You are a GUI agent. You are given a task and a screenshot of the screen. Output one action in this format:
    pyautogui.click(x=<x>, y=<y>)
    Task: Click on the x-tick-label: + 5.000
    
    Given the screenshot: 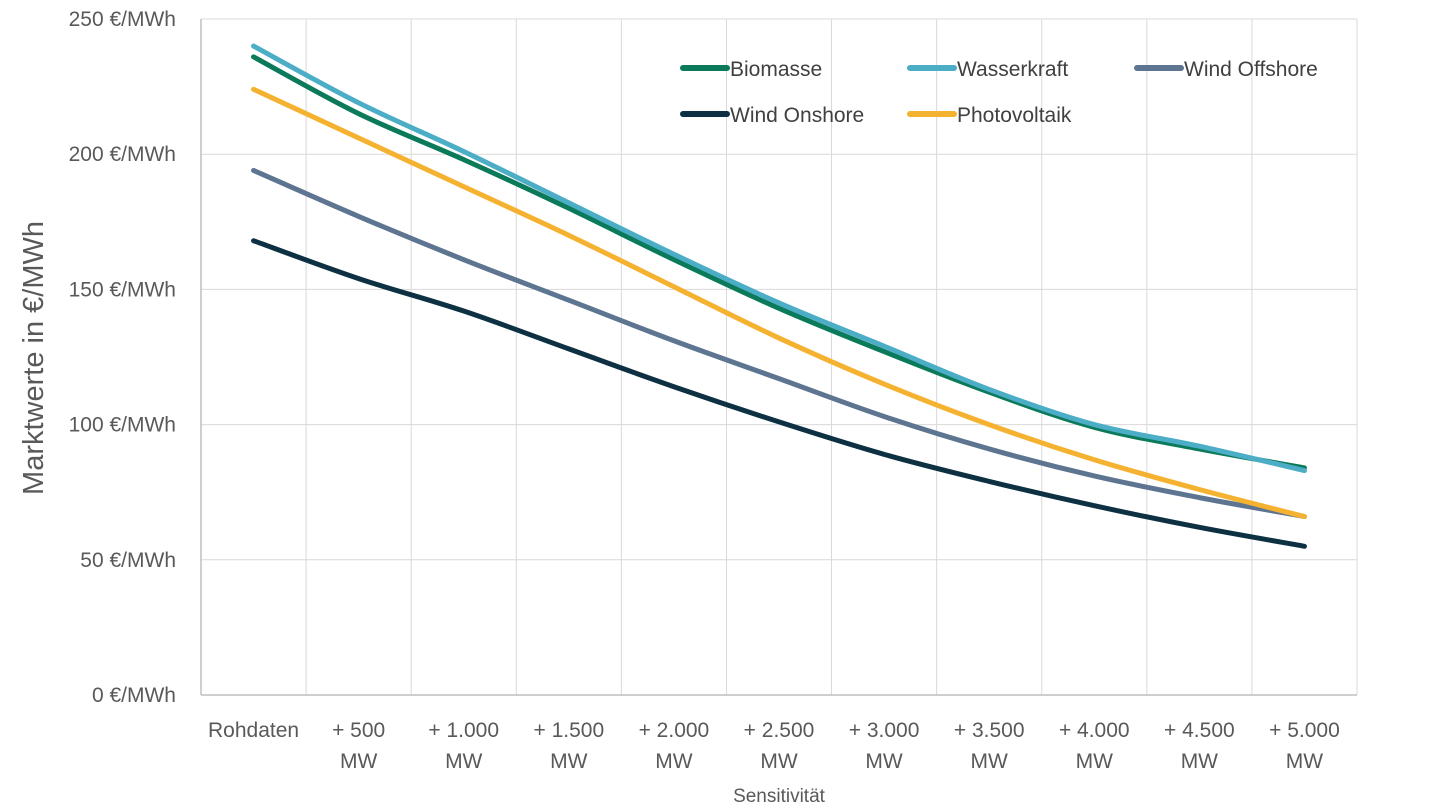 What is the action you would take?
    pyautogui.click(x=1304, y=730)
    